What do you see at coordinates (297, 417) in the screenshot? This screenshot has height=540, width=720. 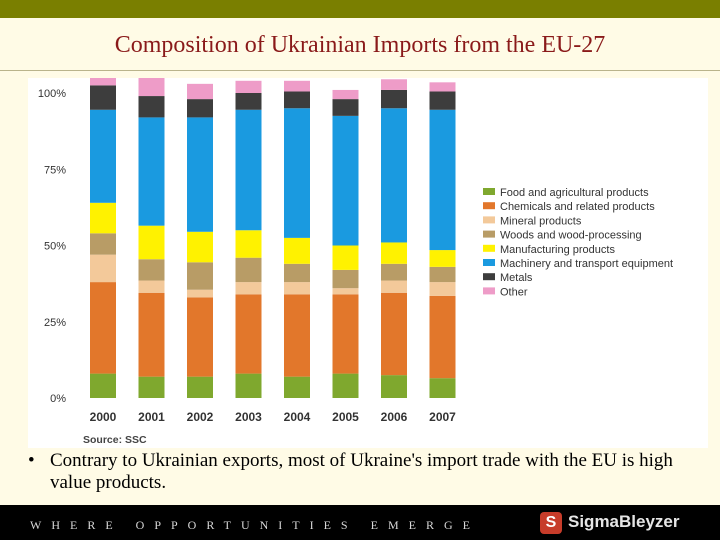 I see `x-tick-label: 2004` at bounding box center [297, 417].